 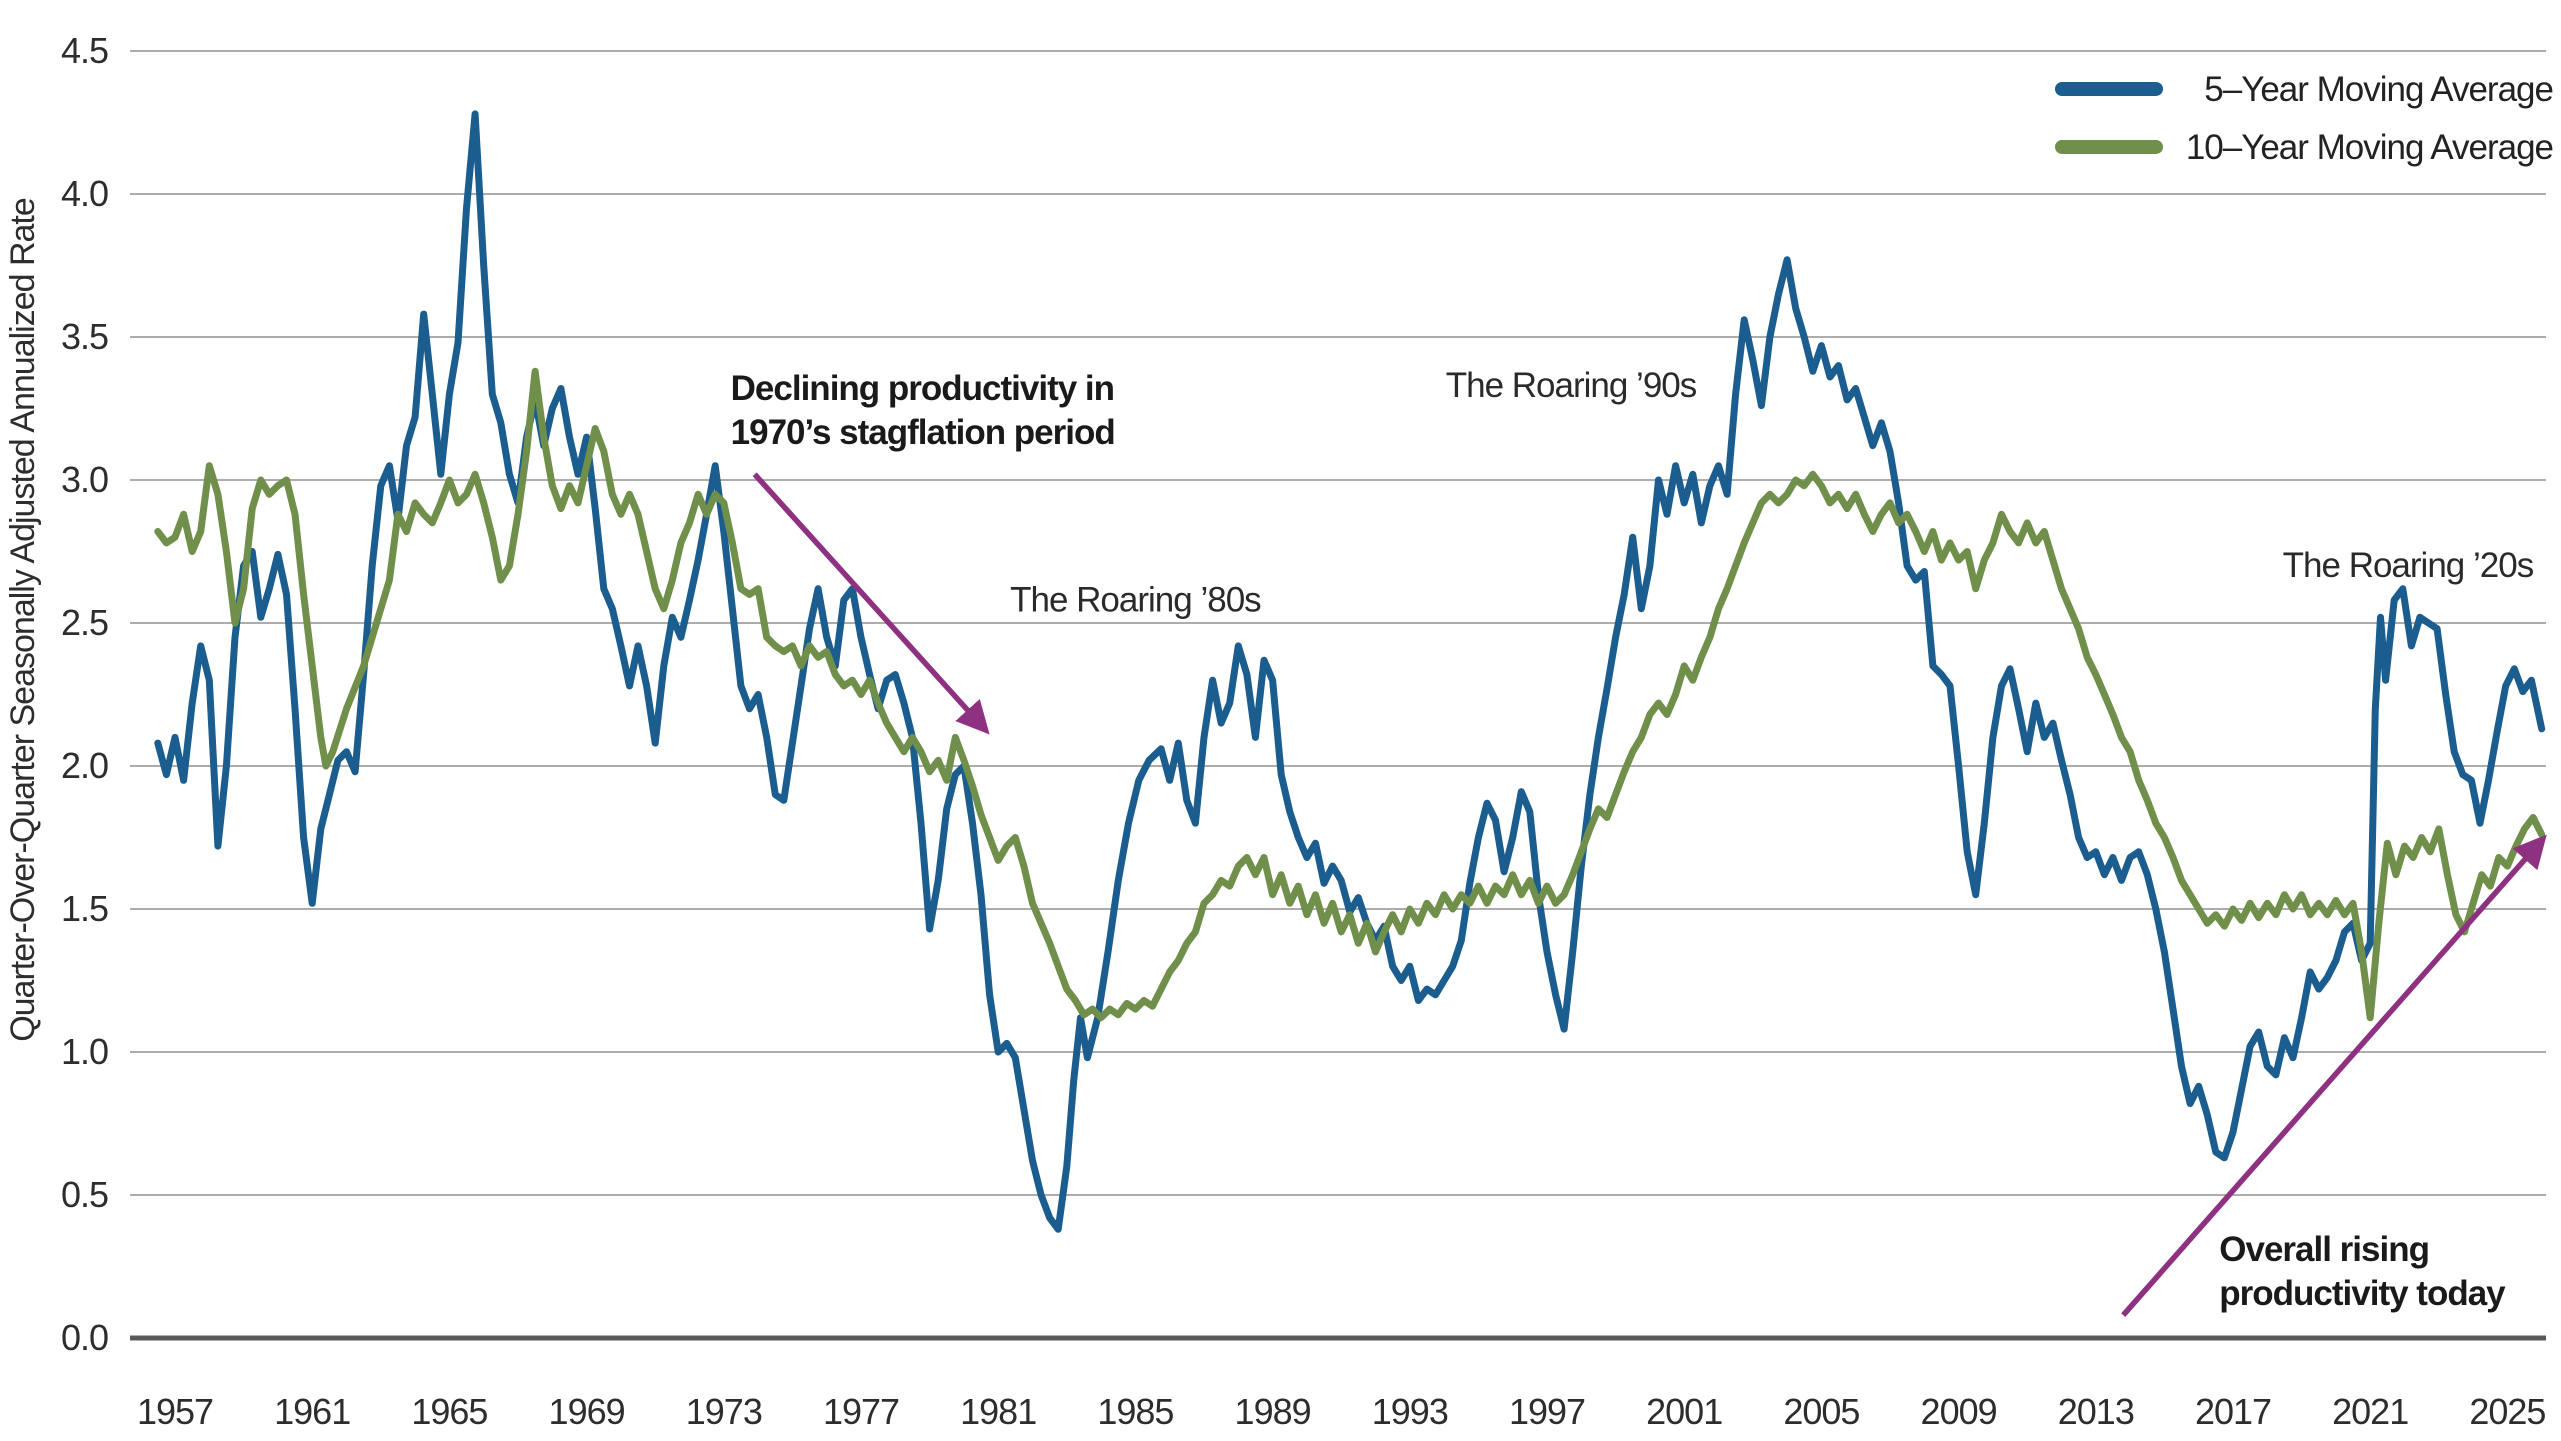 I want to click on y-tick-label-3.0: 3.0, so click(x=84, y=479).